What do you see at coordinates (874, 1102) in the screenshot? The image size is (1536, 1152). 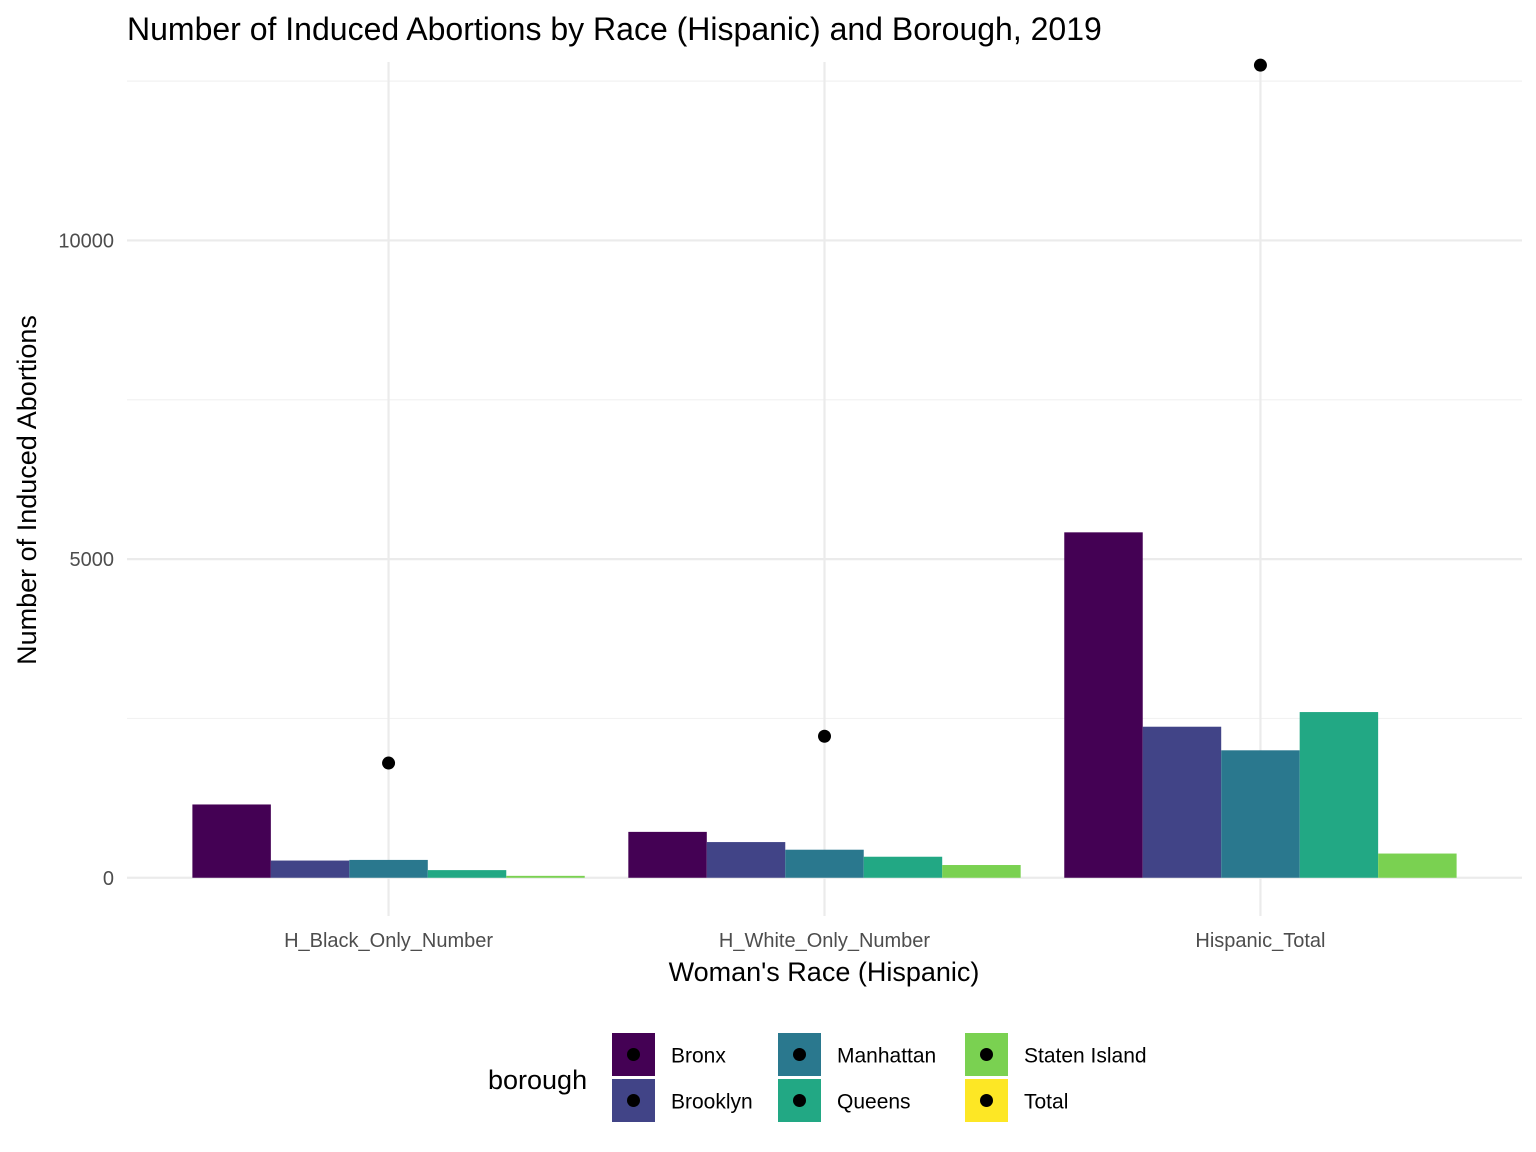 I see `legend-label-queens: Queens` at bounding box center [874, 1102].